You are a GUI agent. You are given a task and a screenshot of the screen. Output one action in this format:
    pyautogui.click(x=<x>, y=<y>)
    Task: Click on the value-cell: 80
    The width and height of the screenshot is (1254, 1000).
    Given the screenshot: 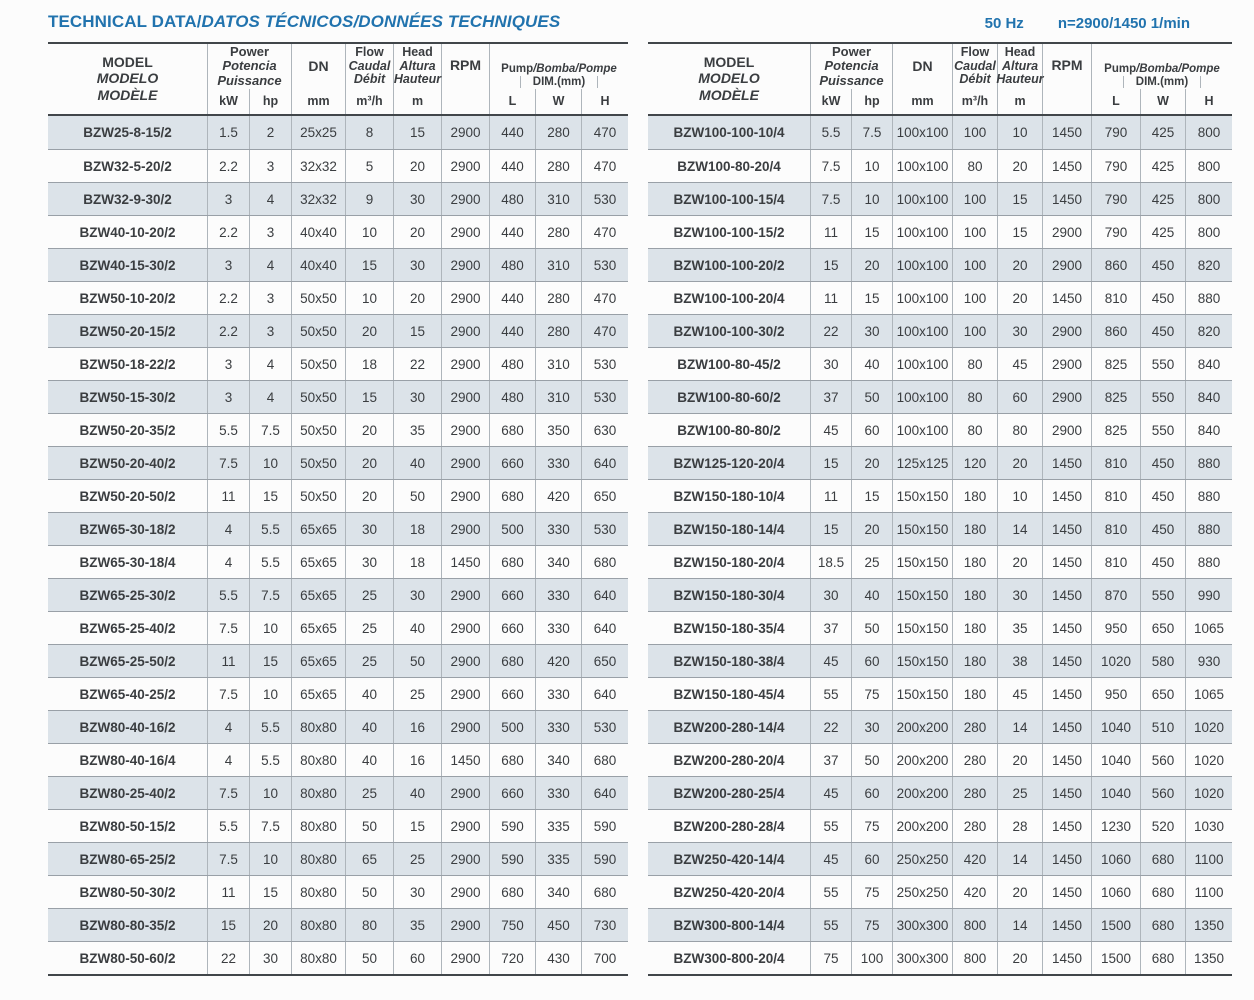 What is the action you would take?
    pyautogui.click(x=370, y=925)
    